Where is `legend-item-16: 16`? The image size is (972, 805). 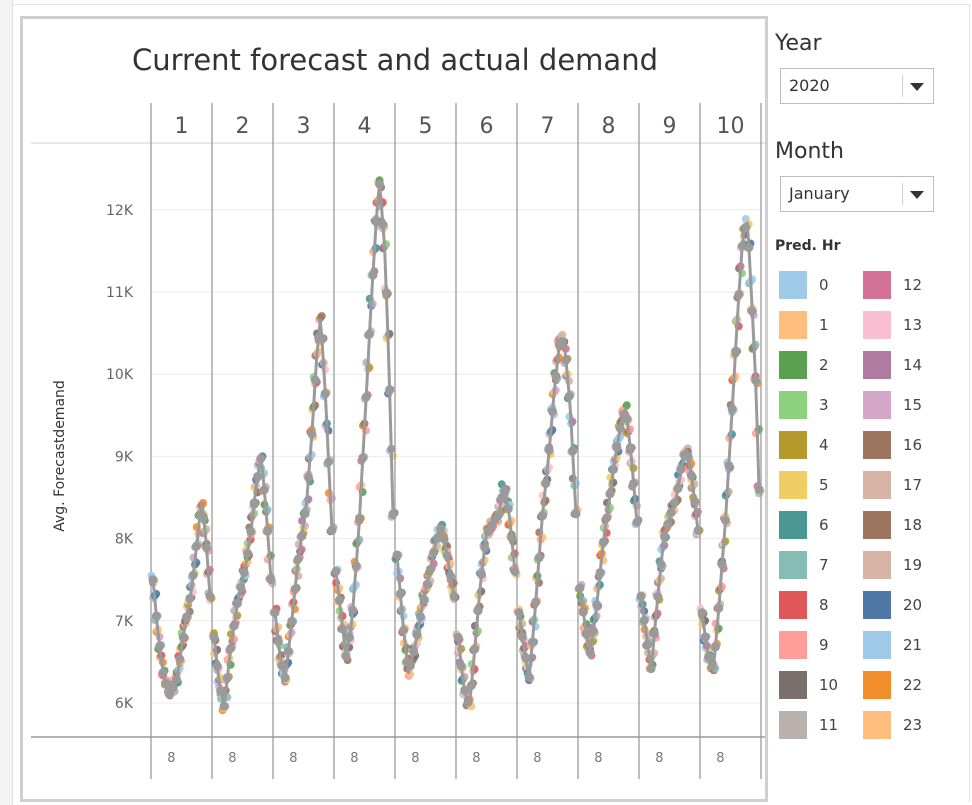 legend-item-16: 16 is located at coordinates (901, 445).